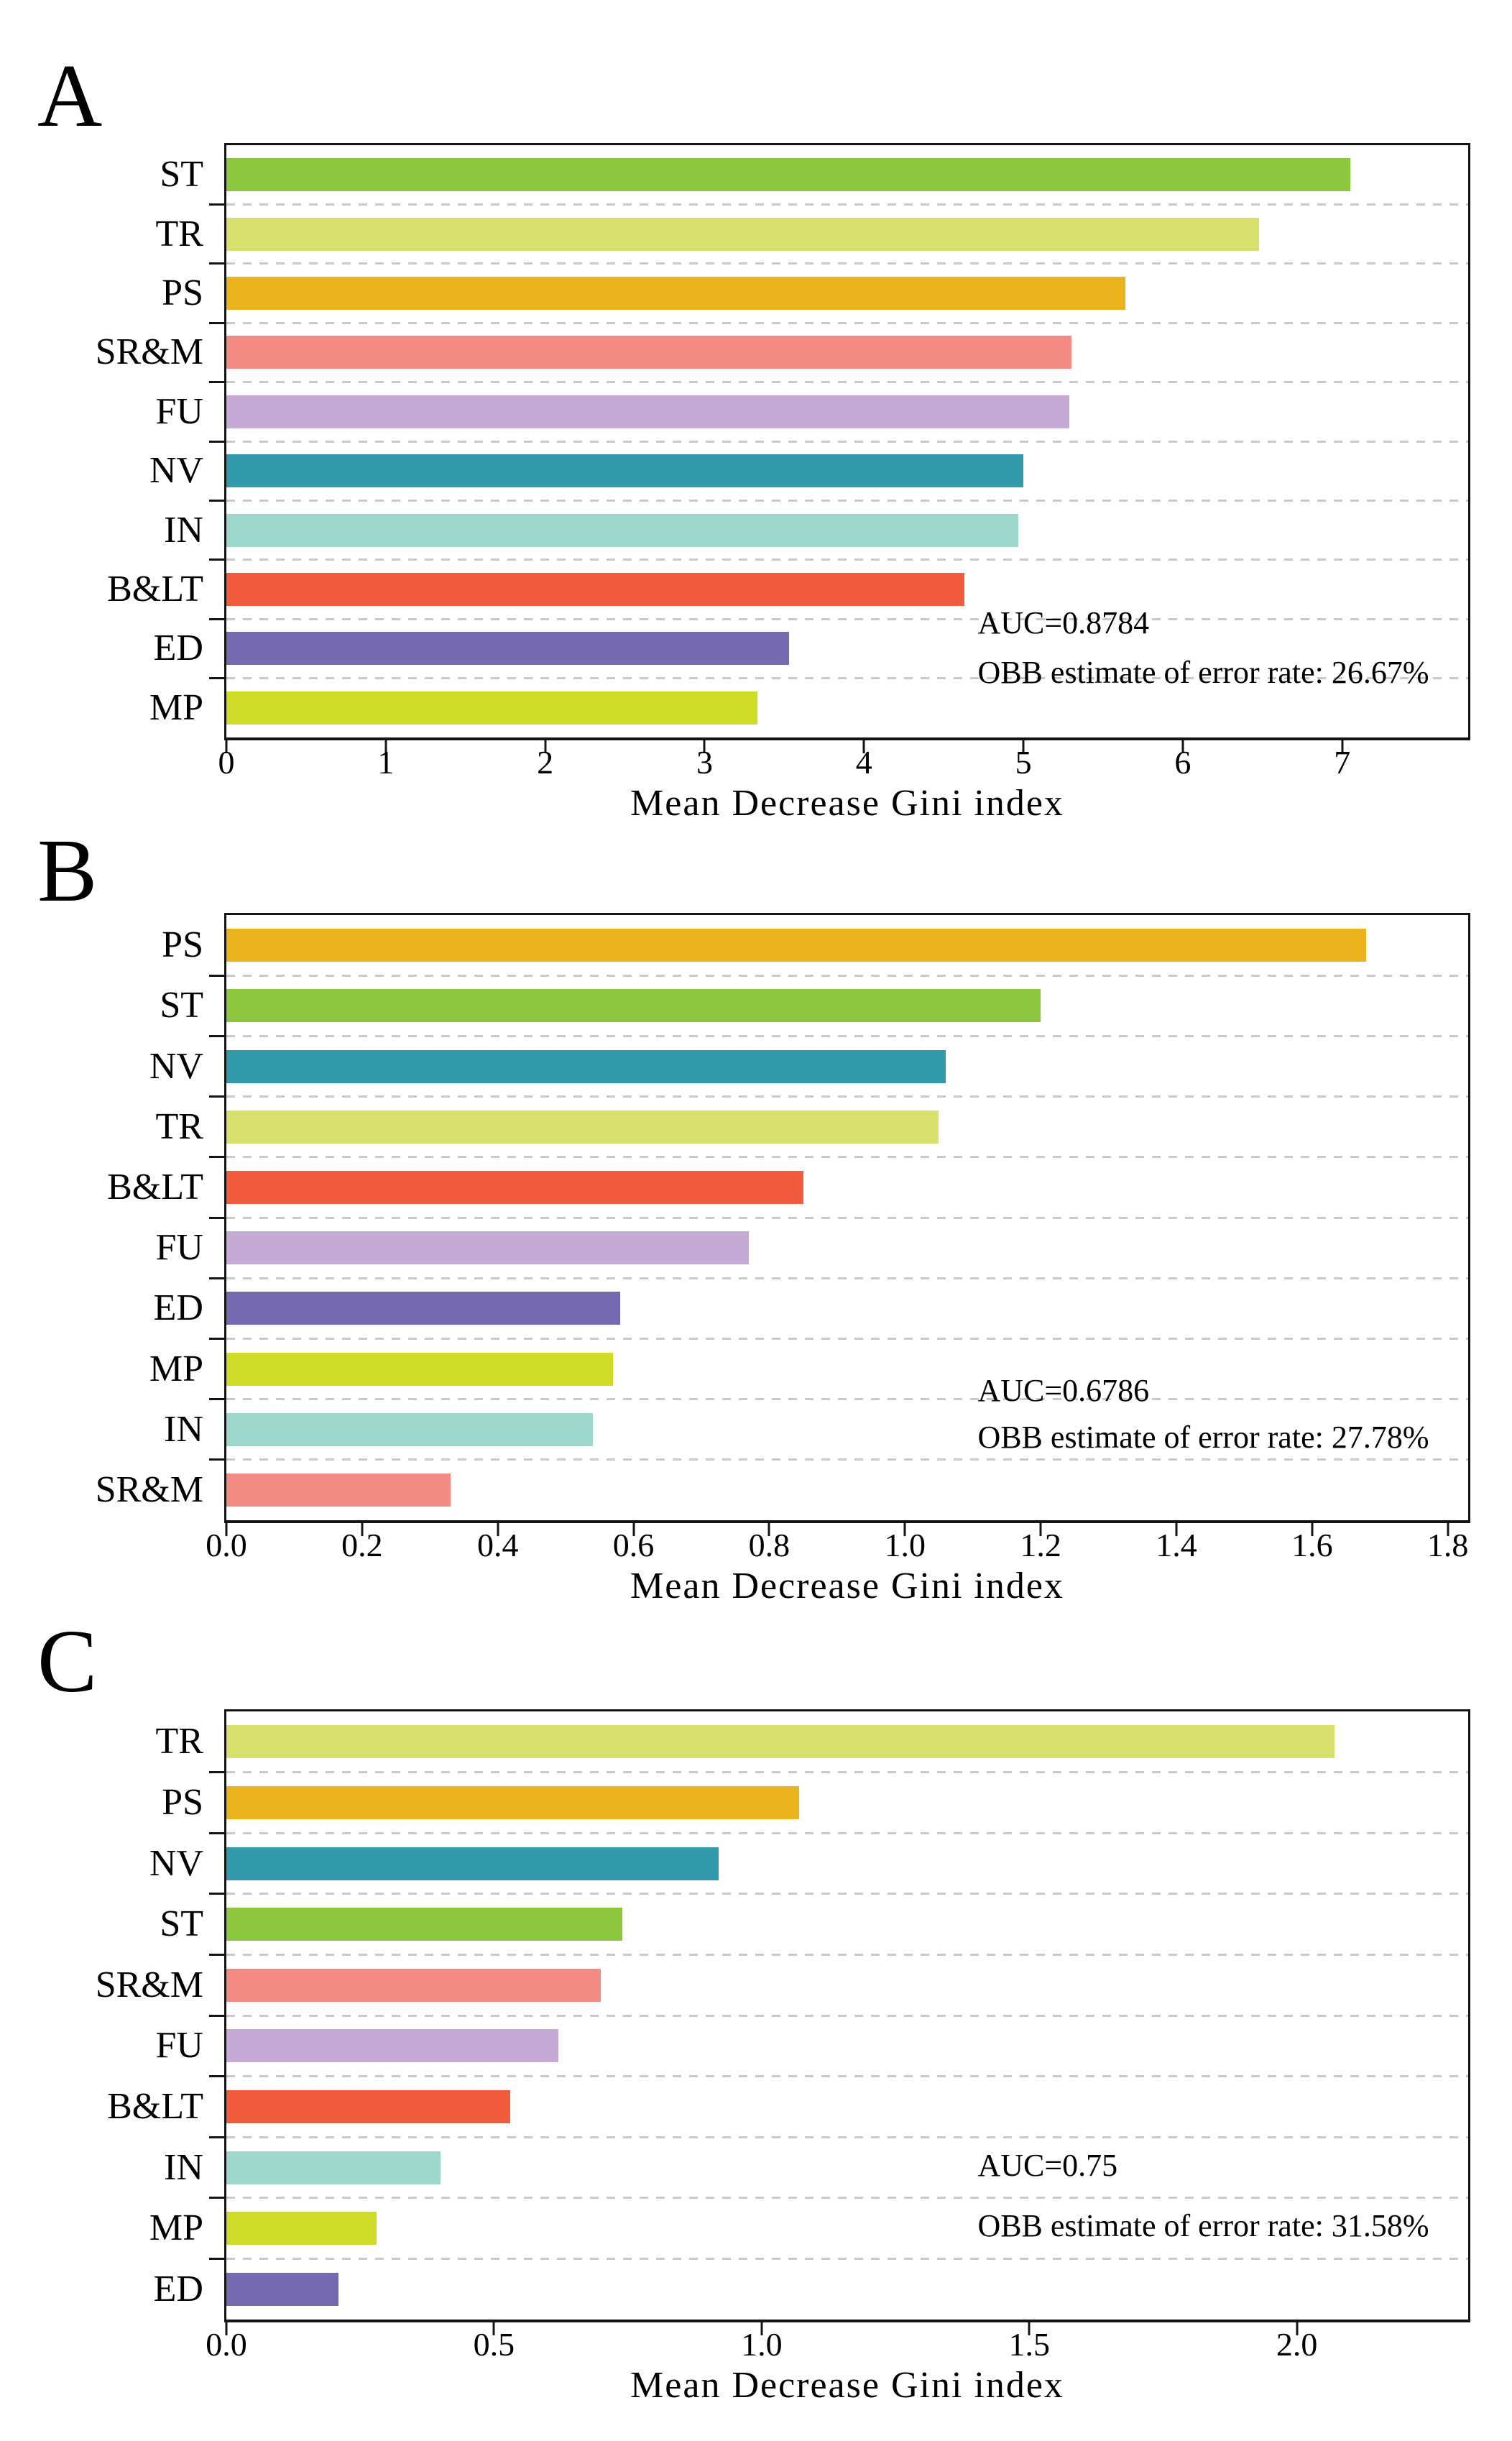 This screenshot has height=2441, width=1512. What do you see at coordinates (762, 2344) in the screenshot?
I see `x-tick-label: 1.0` at bounding box center [762, 2344].